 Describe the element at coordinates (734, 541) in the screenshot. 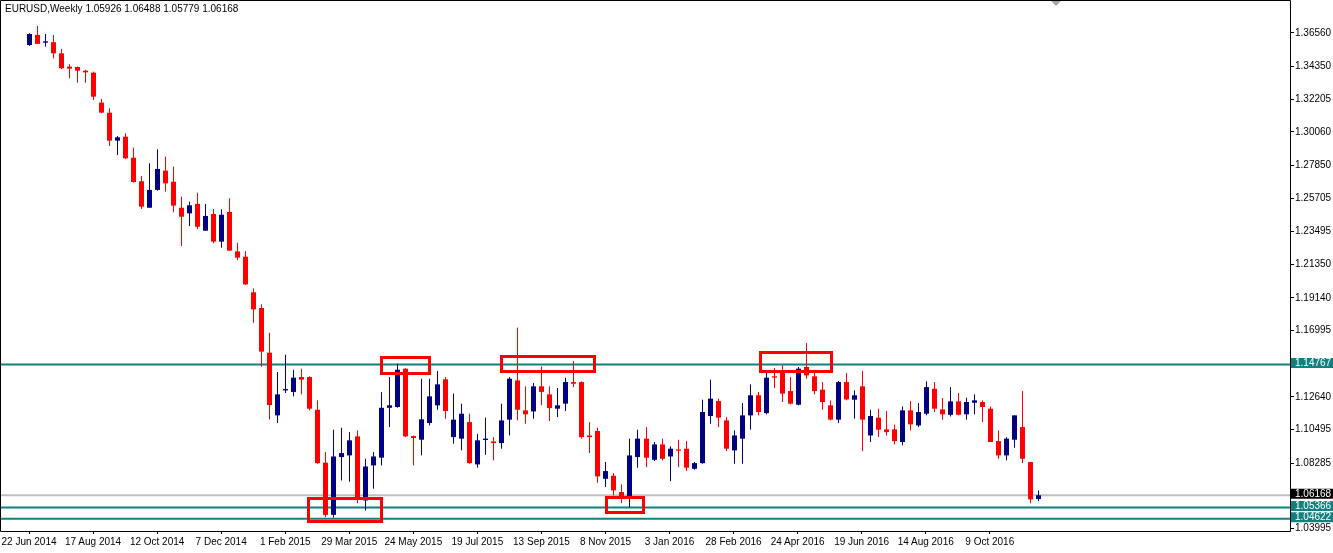

I see `x-tick-label: 28 Feb 2016` at that location.